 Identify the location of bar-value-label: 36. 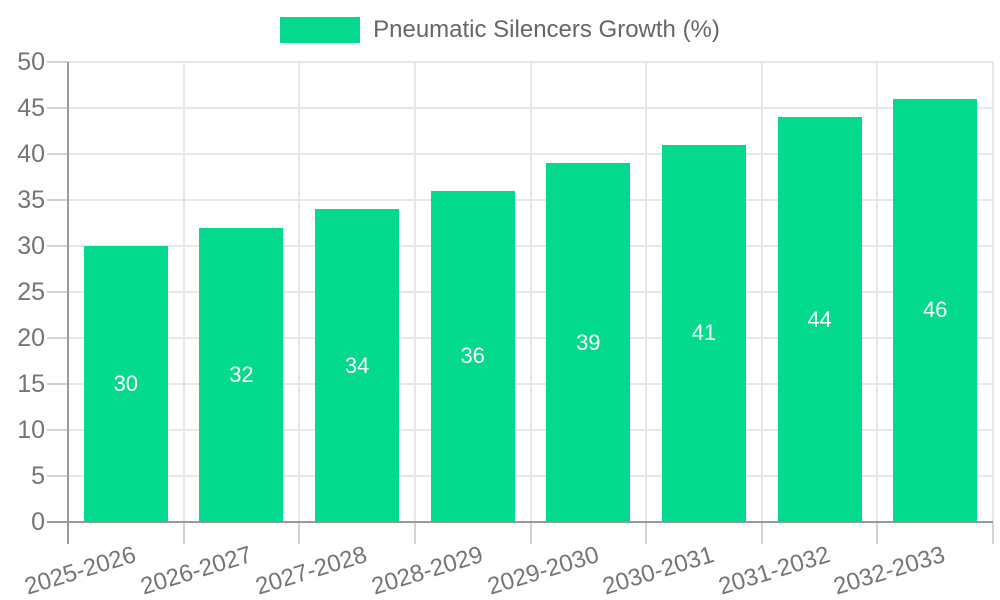
(472, 356).